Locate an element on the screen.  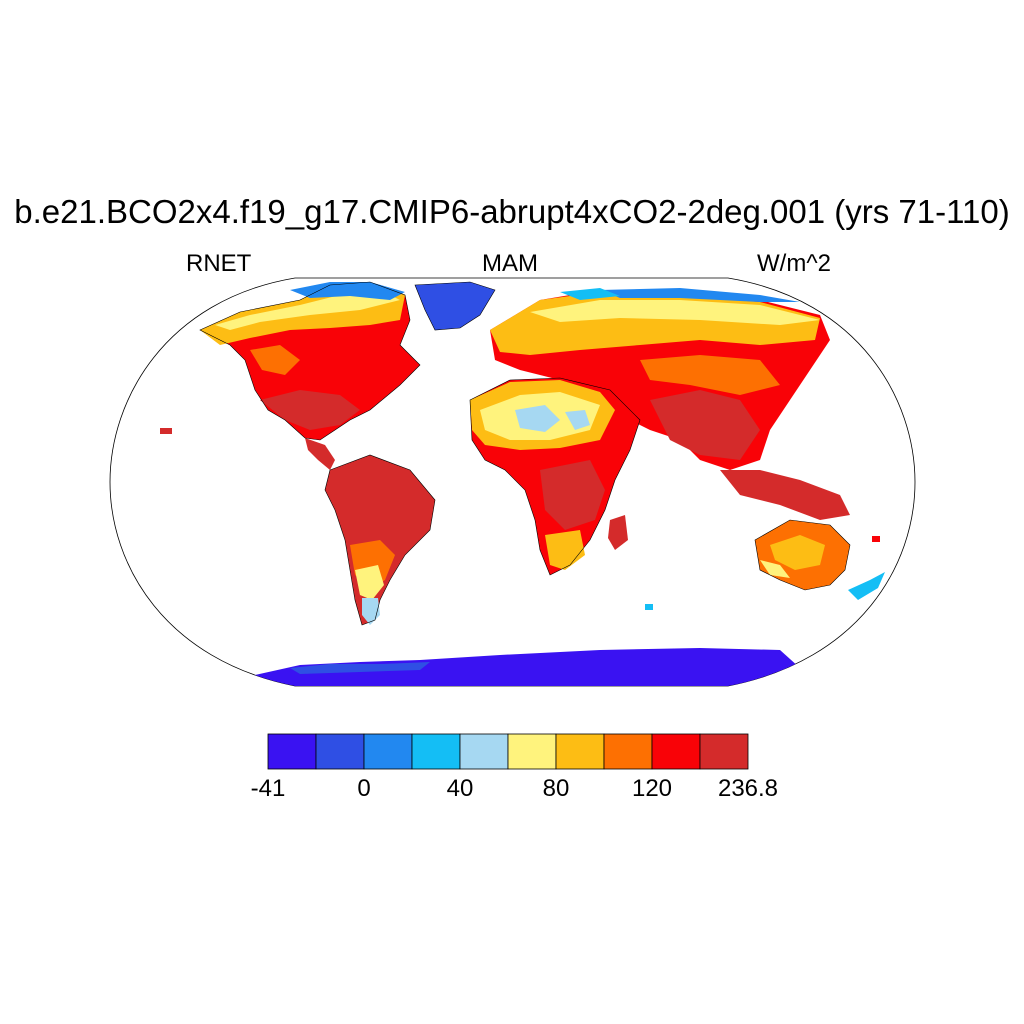
antarctica is located at coordinates (527, 667).